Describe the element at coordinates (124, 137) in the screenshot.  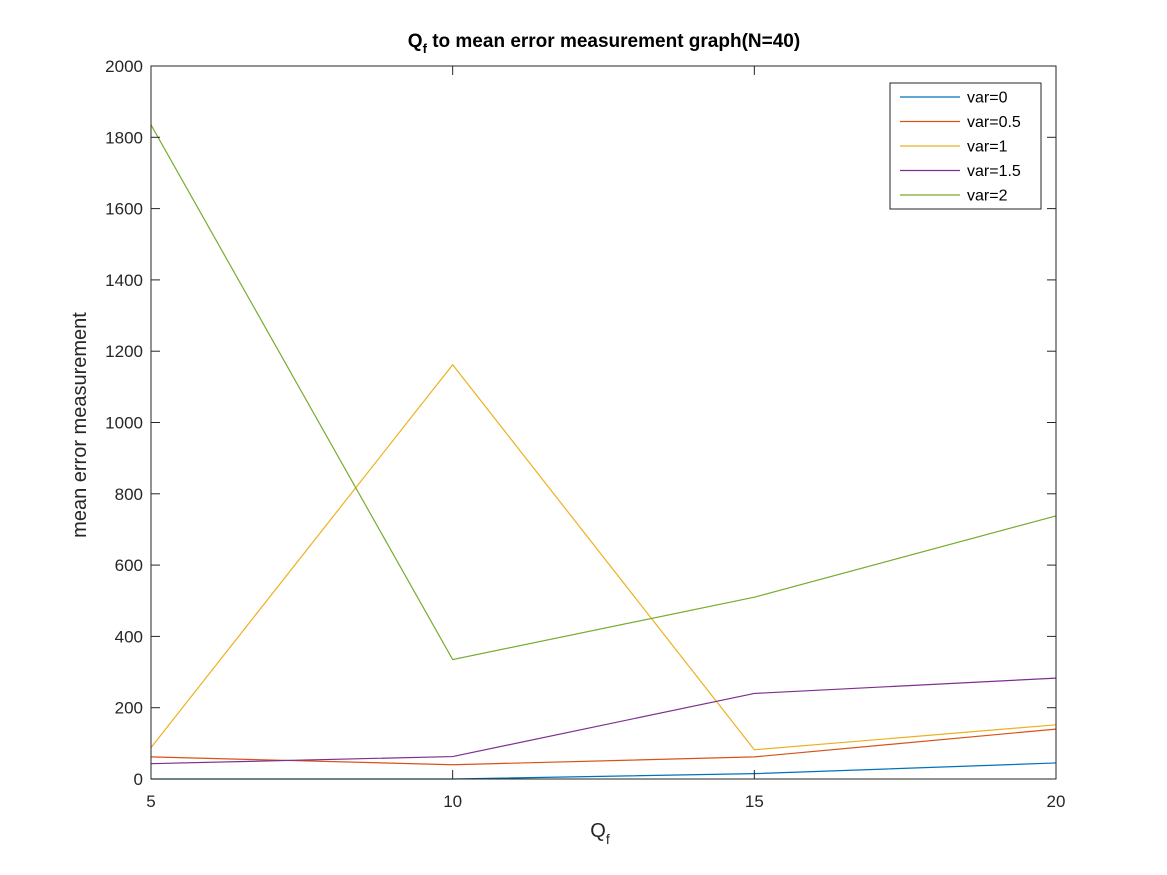
I see `y-tick-label: 1800` at that location.